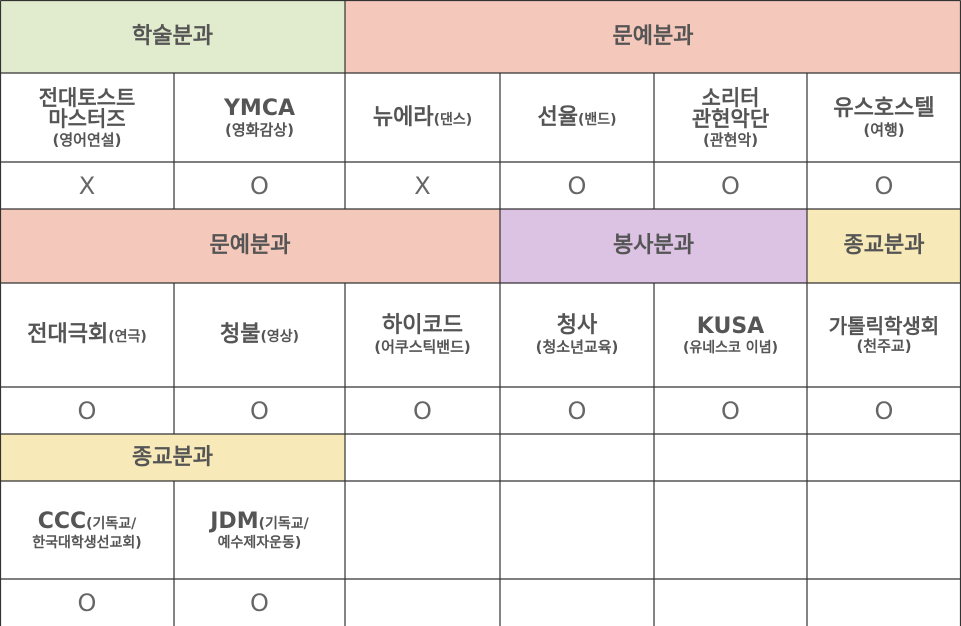 Image resolution: width=961 pixels, height=626 pixels. What do you see at coordinates (62, 521) in the screenshot?
I see `club-name: CCC` at bounding box center [62, 521].